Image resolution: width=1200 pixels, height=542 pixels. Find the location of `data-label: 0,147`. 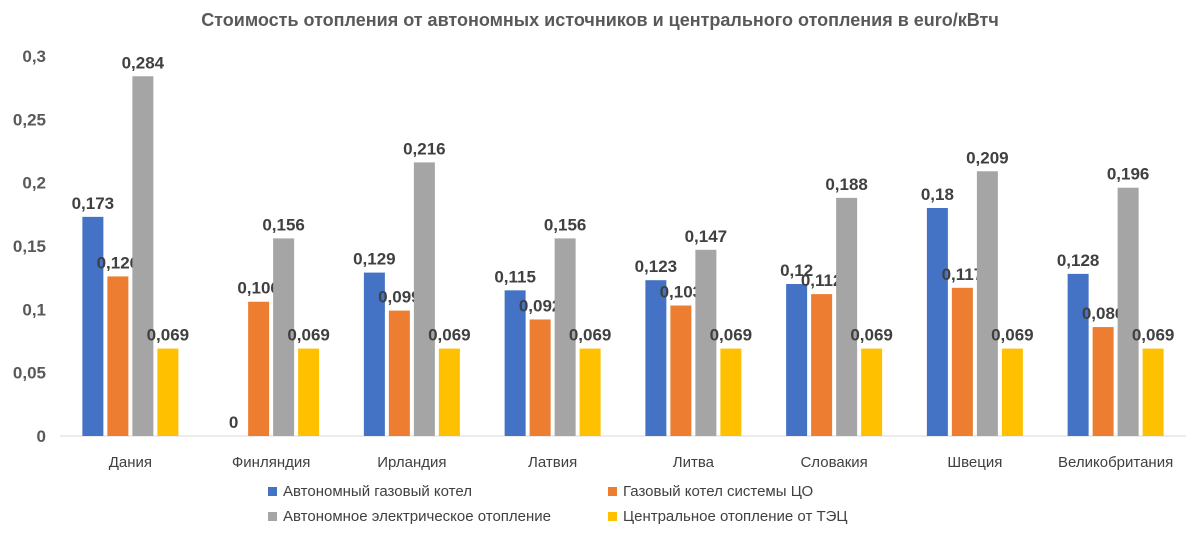

data-label: 0,147 is located at coordinates (706, 236).